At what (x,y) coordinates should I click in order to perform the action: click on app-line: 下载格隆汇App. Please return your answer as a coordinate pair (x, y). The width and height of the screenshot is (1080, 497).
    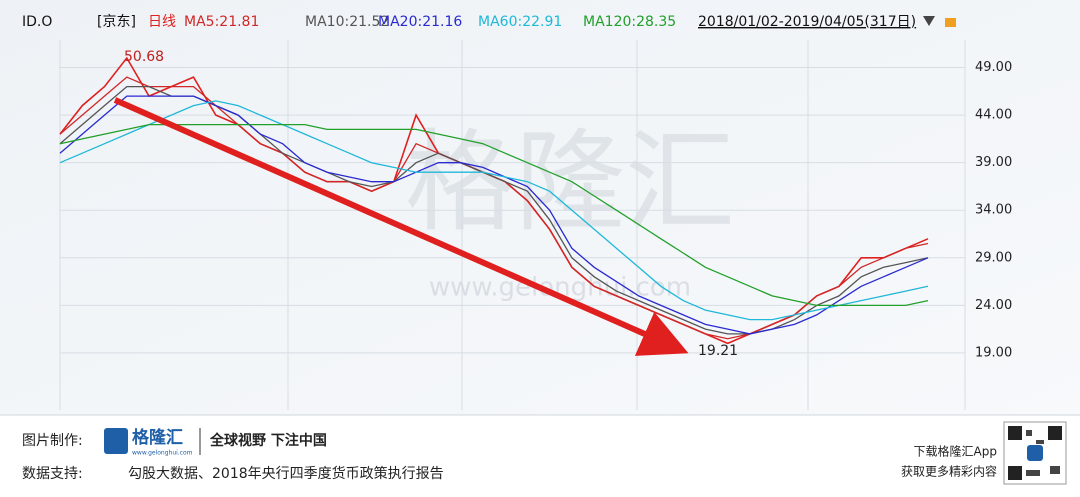
    Looking at the image, I should click on (955, 451).